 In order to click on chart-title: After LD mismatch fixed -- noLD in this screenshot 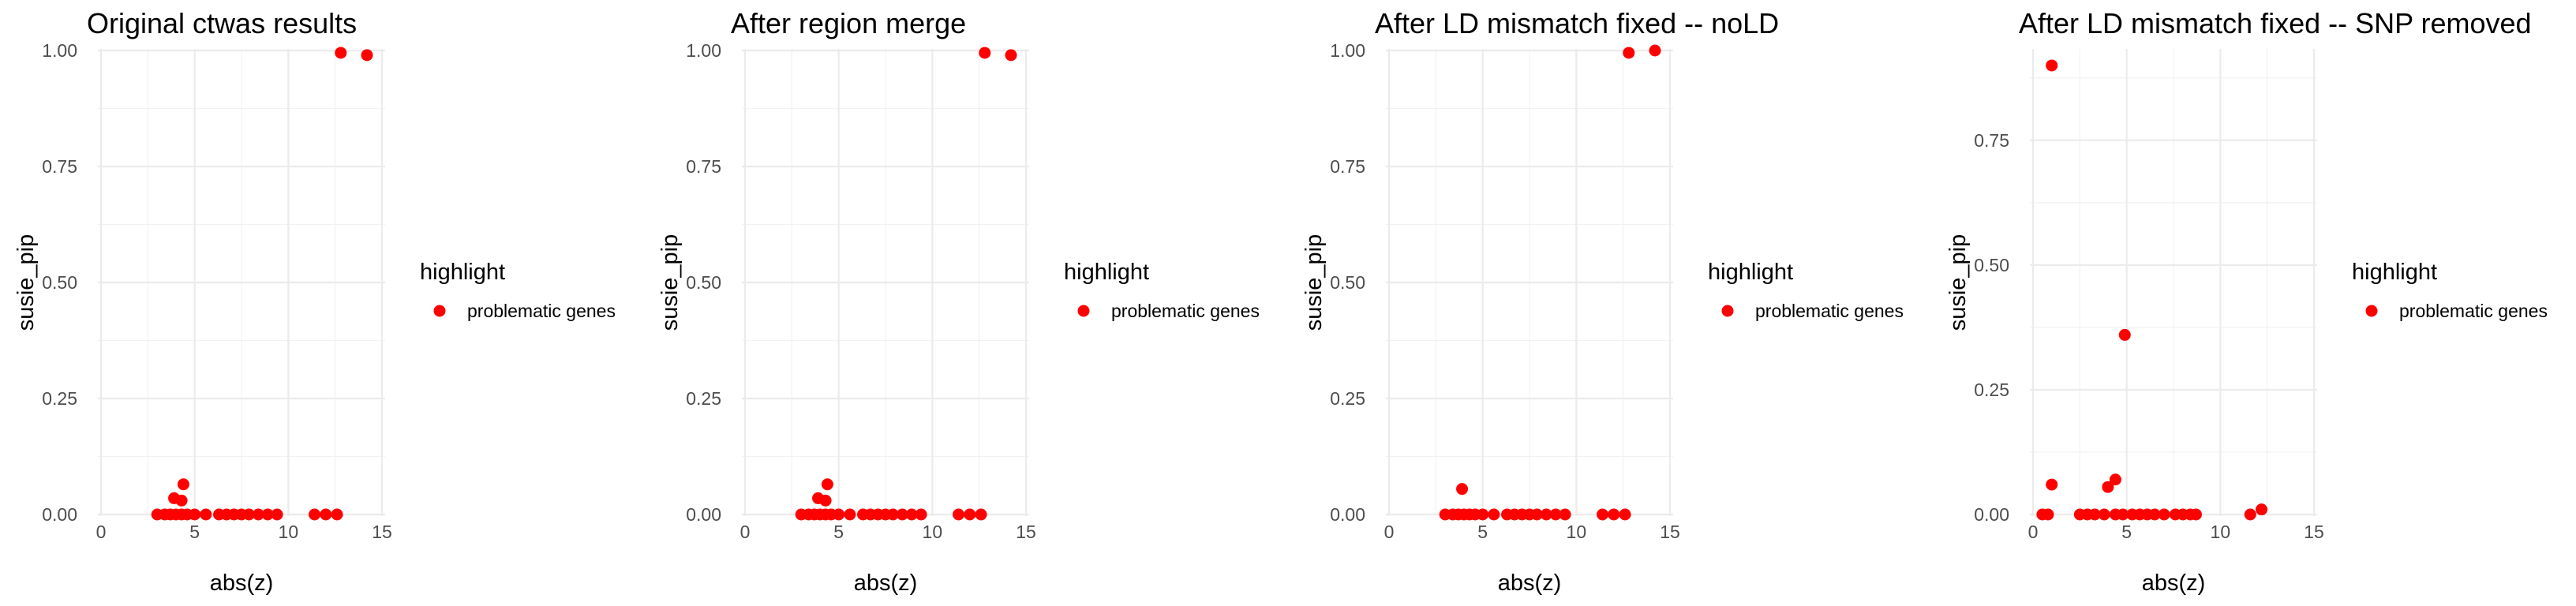, I will do `click(1577, 23)`.